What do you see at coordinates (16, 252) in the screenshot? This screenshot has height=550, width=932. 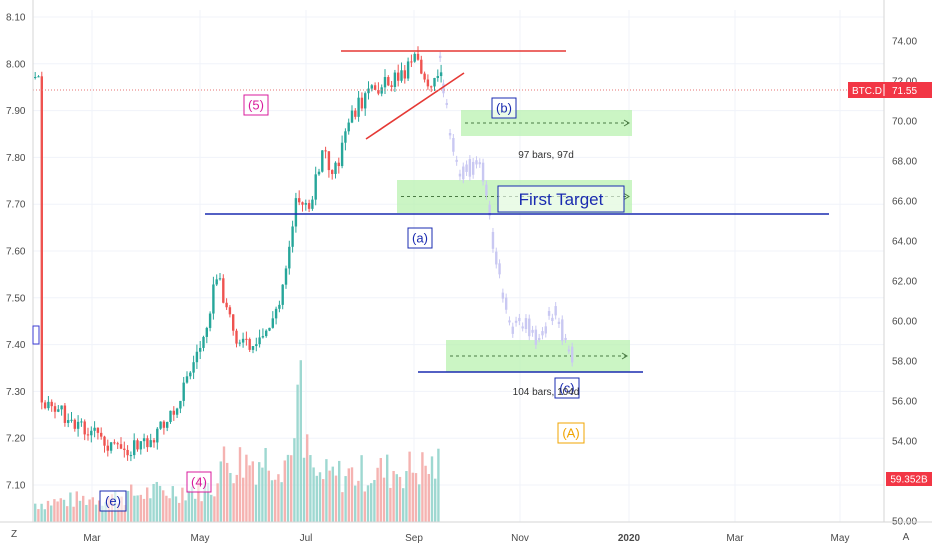 I see `left-tick-label: 7.60` at bounding box center [16, 252].